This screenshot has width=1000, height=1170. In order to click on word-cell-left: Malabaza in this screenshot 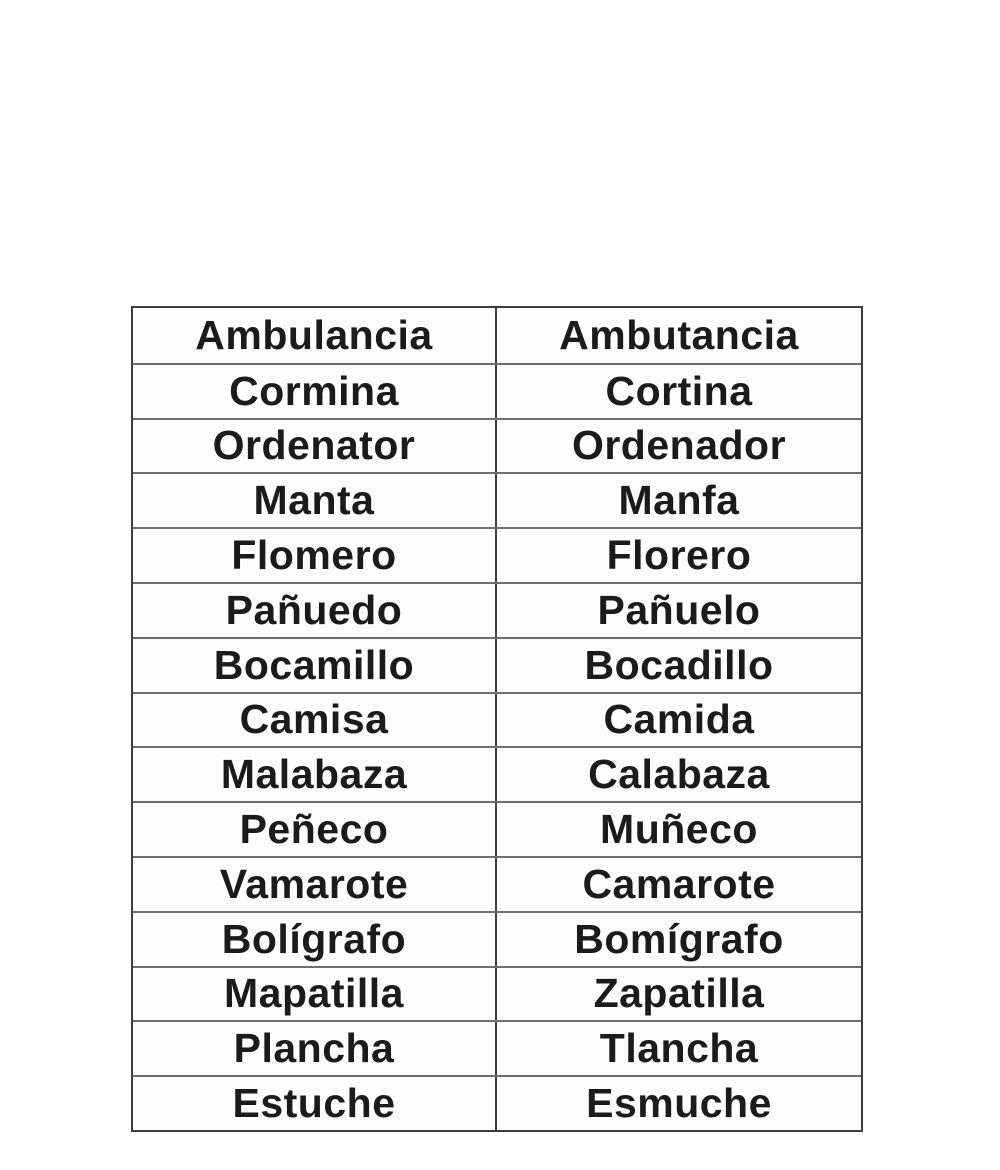, I will do `click(315, 775)`.